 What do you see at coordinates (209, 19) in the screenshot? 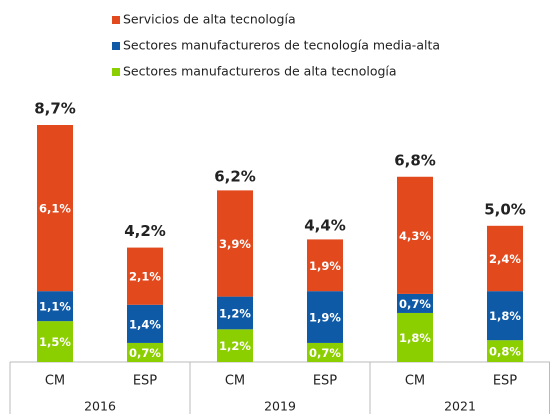
I see `legend-label: Servicios de alta tecnología` at bounding box center [209, 19].